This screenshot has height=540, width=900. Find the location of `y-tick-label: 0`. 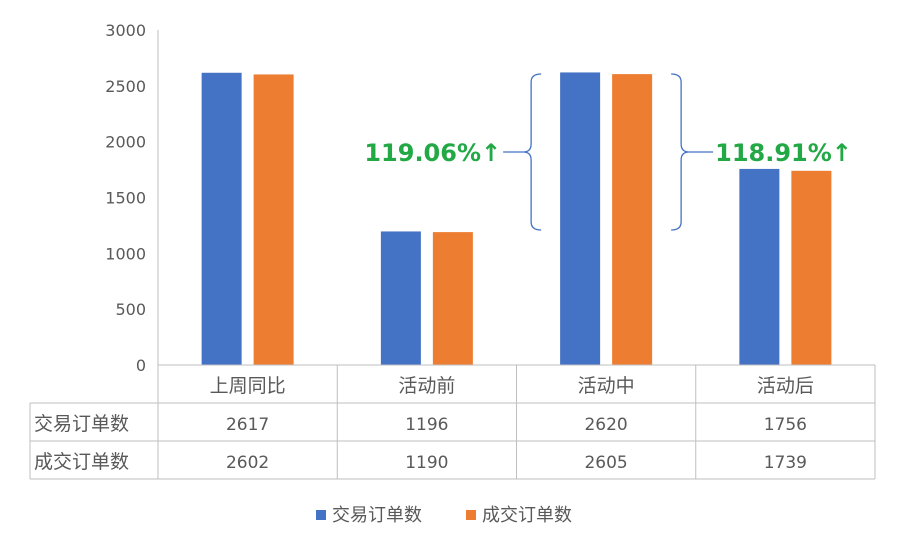

y-tick-label: 0 is located at coordinates (141, 365).